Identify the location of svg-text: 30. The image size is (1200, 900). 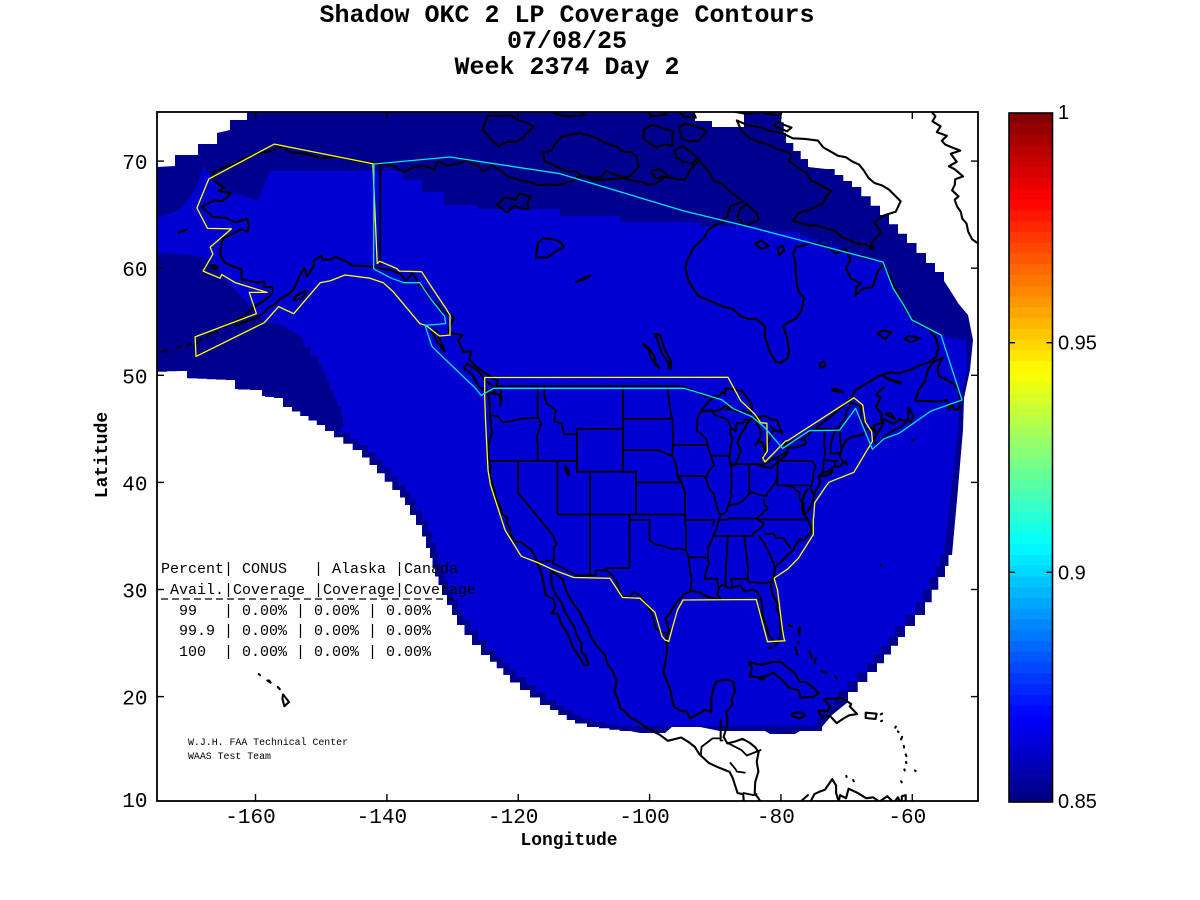
(134, 593).